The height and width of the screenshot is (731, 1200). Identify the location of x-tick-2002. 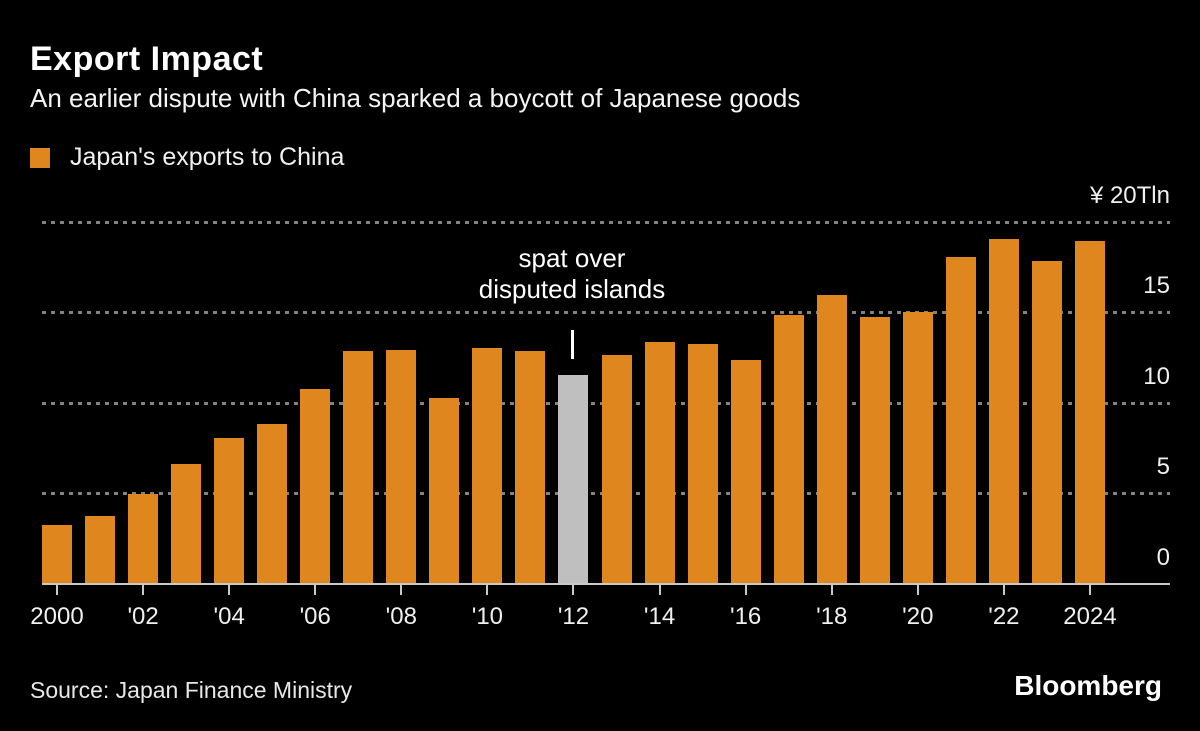
(143, 590).